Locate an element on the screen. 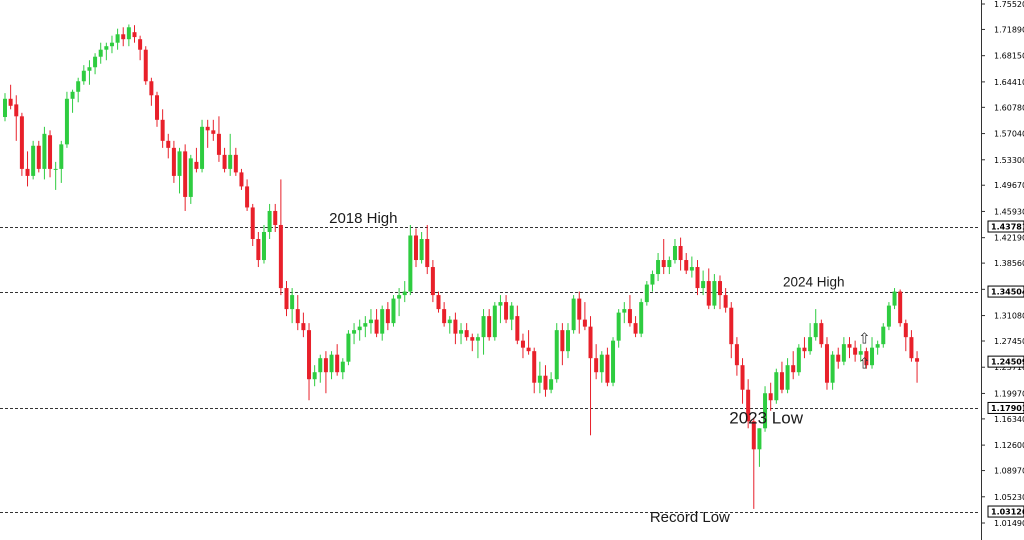  tick-label: 1.16340 is located at coordinates (1009, 419).